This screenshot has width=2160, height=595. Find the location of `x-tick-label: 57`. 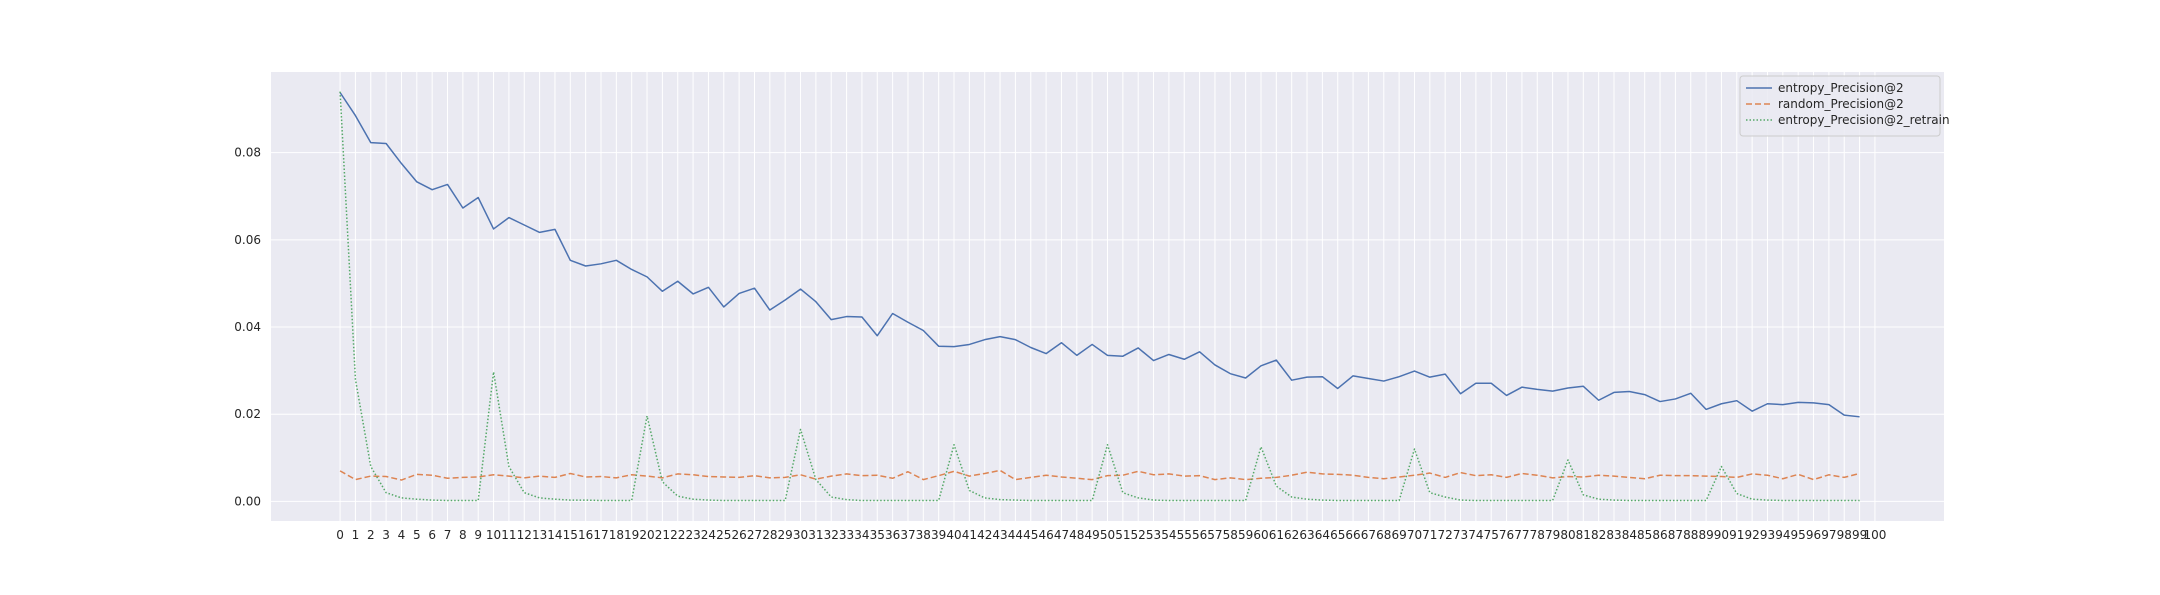

x-tick-label: 57 is located at coordinates (1214, 535).